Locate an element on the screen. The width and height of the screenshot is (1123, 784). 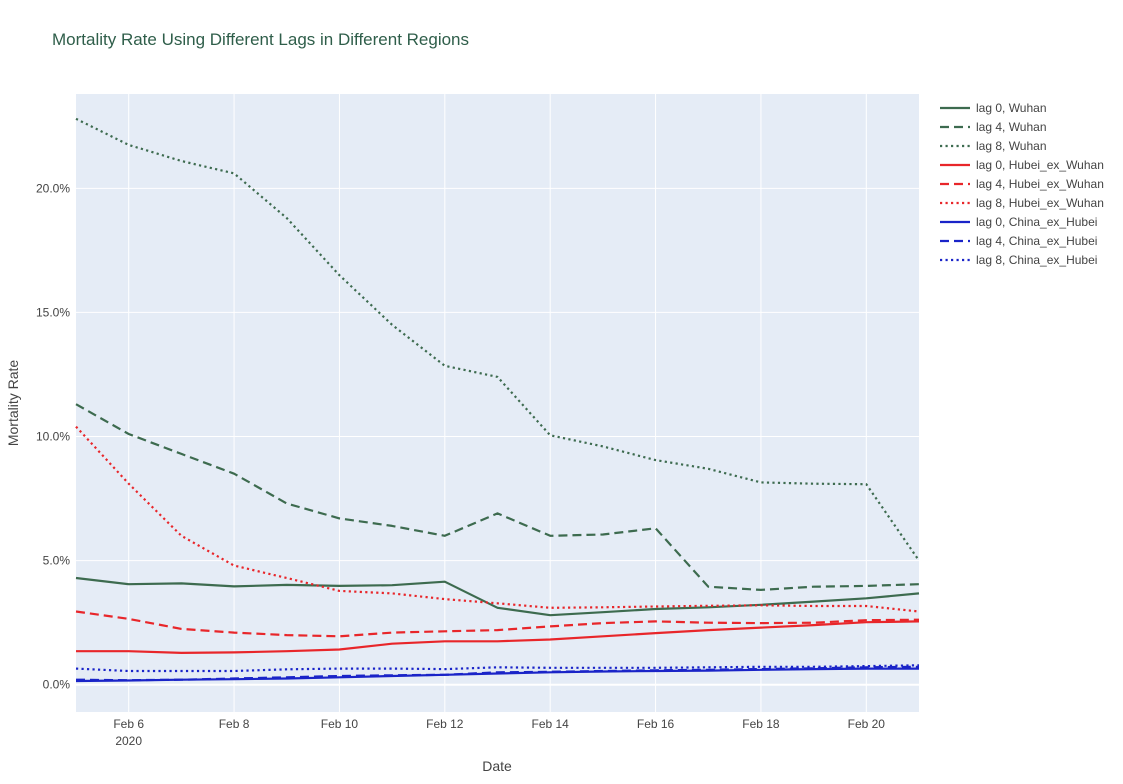
x-tick-label: Feb 16 is located at coordinates (656, 724).